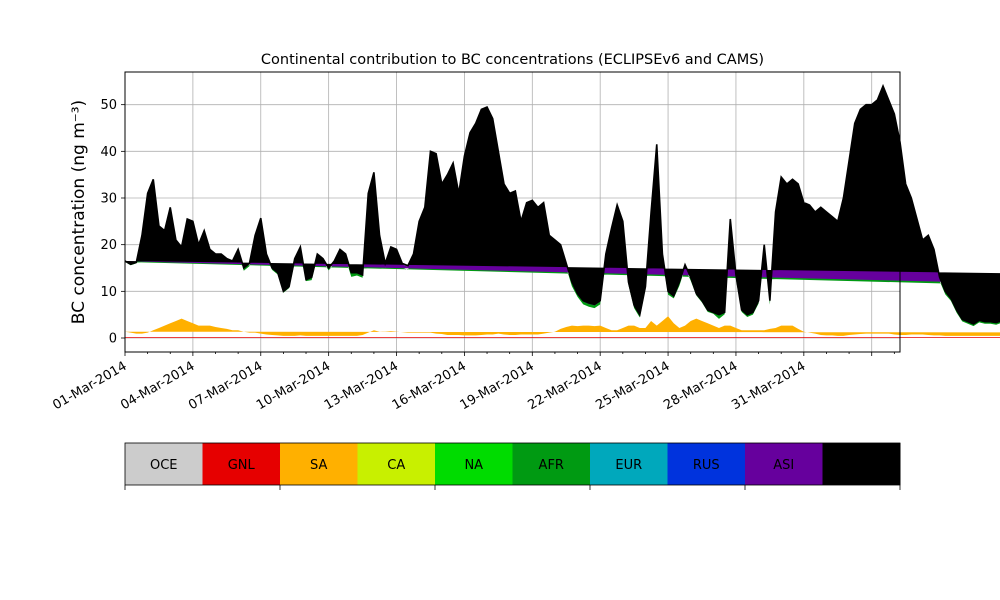 This screenshot has height=600, width=1000. I want to click on y-axis-label: BC concentration (ng m⁻³), so click(79, 212).